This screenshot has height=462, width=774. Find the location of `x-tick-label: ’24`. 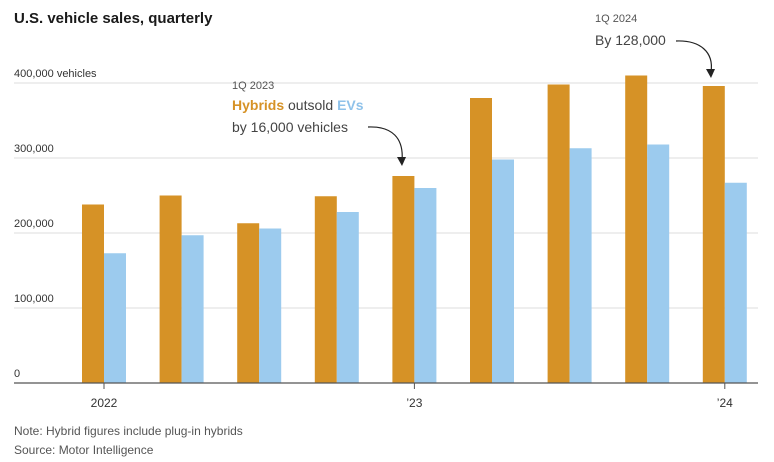

x-tick-label: ’24 is located at coordinates (725, 403).